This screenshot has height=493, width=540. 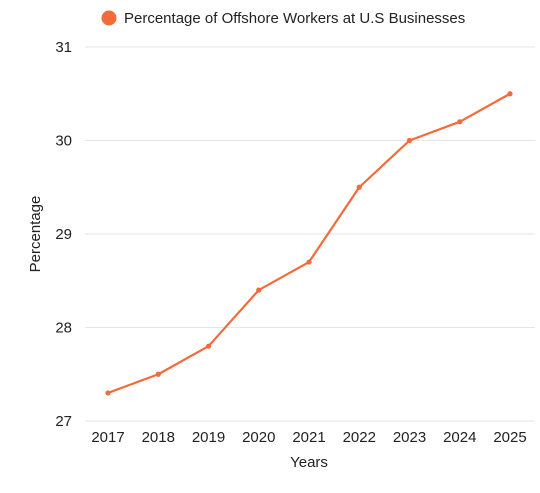 What do you see at coordinates (460, 122) in the screenshot?
I see `data-point-2024` at bounding box center [460, 122].